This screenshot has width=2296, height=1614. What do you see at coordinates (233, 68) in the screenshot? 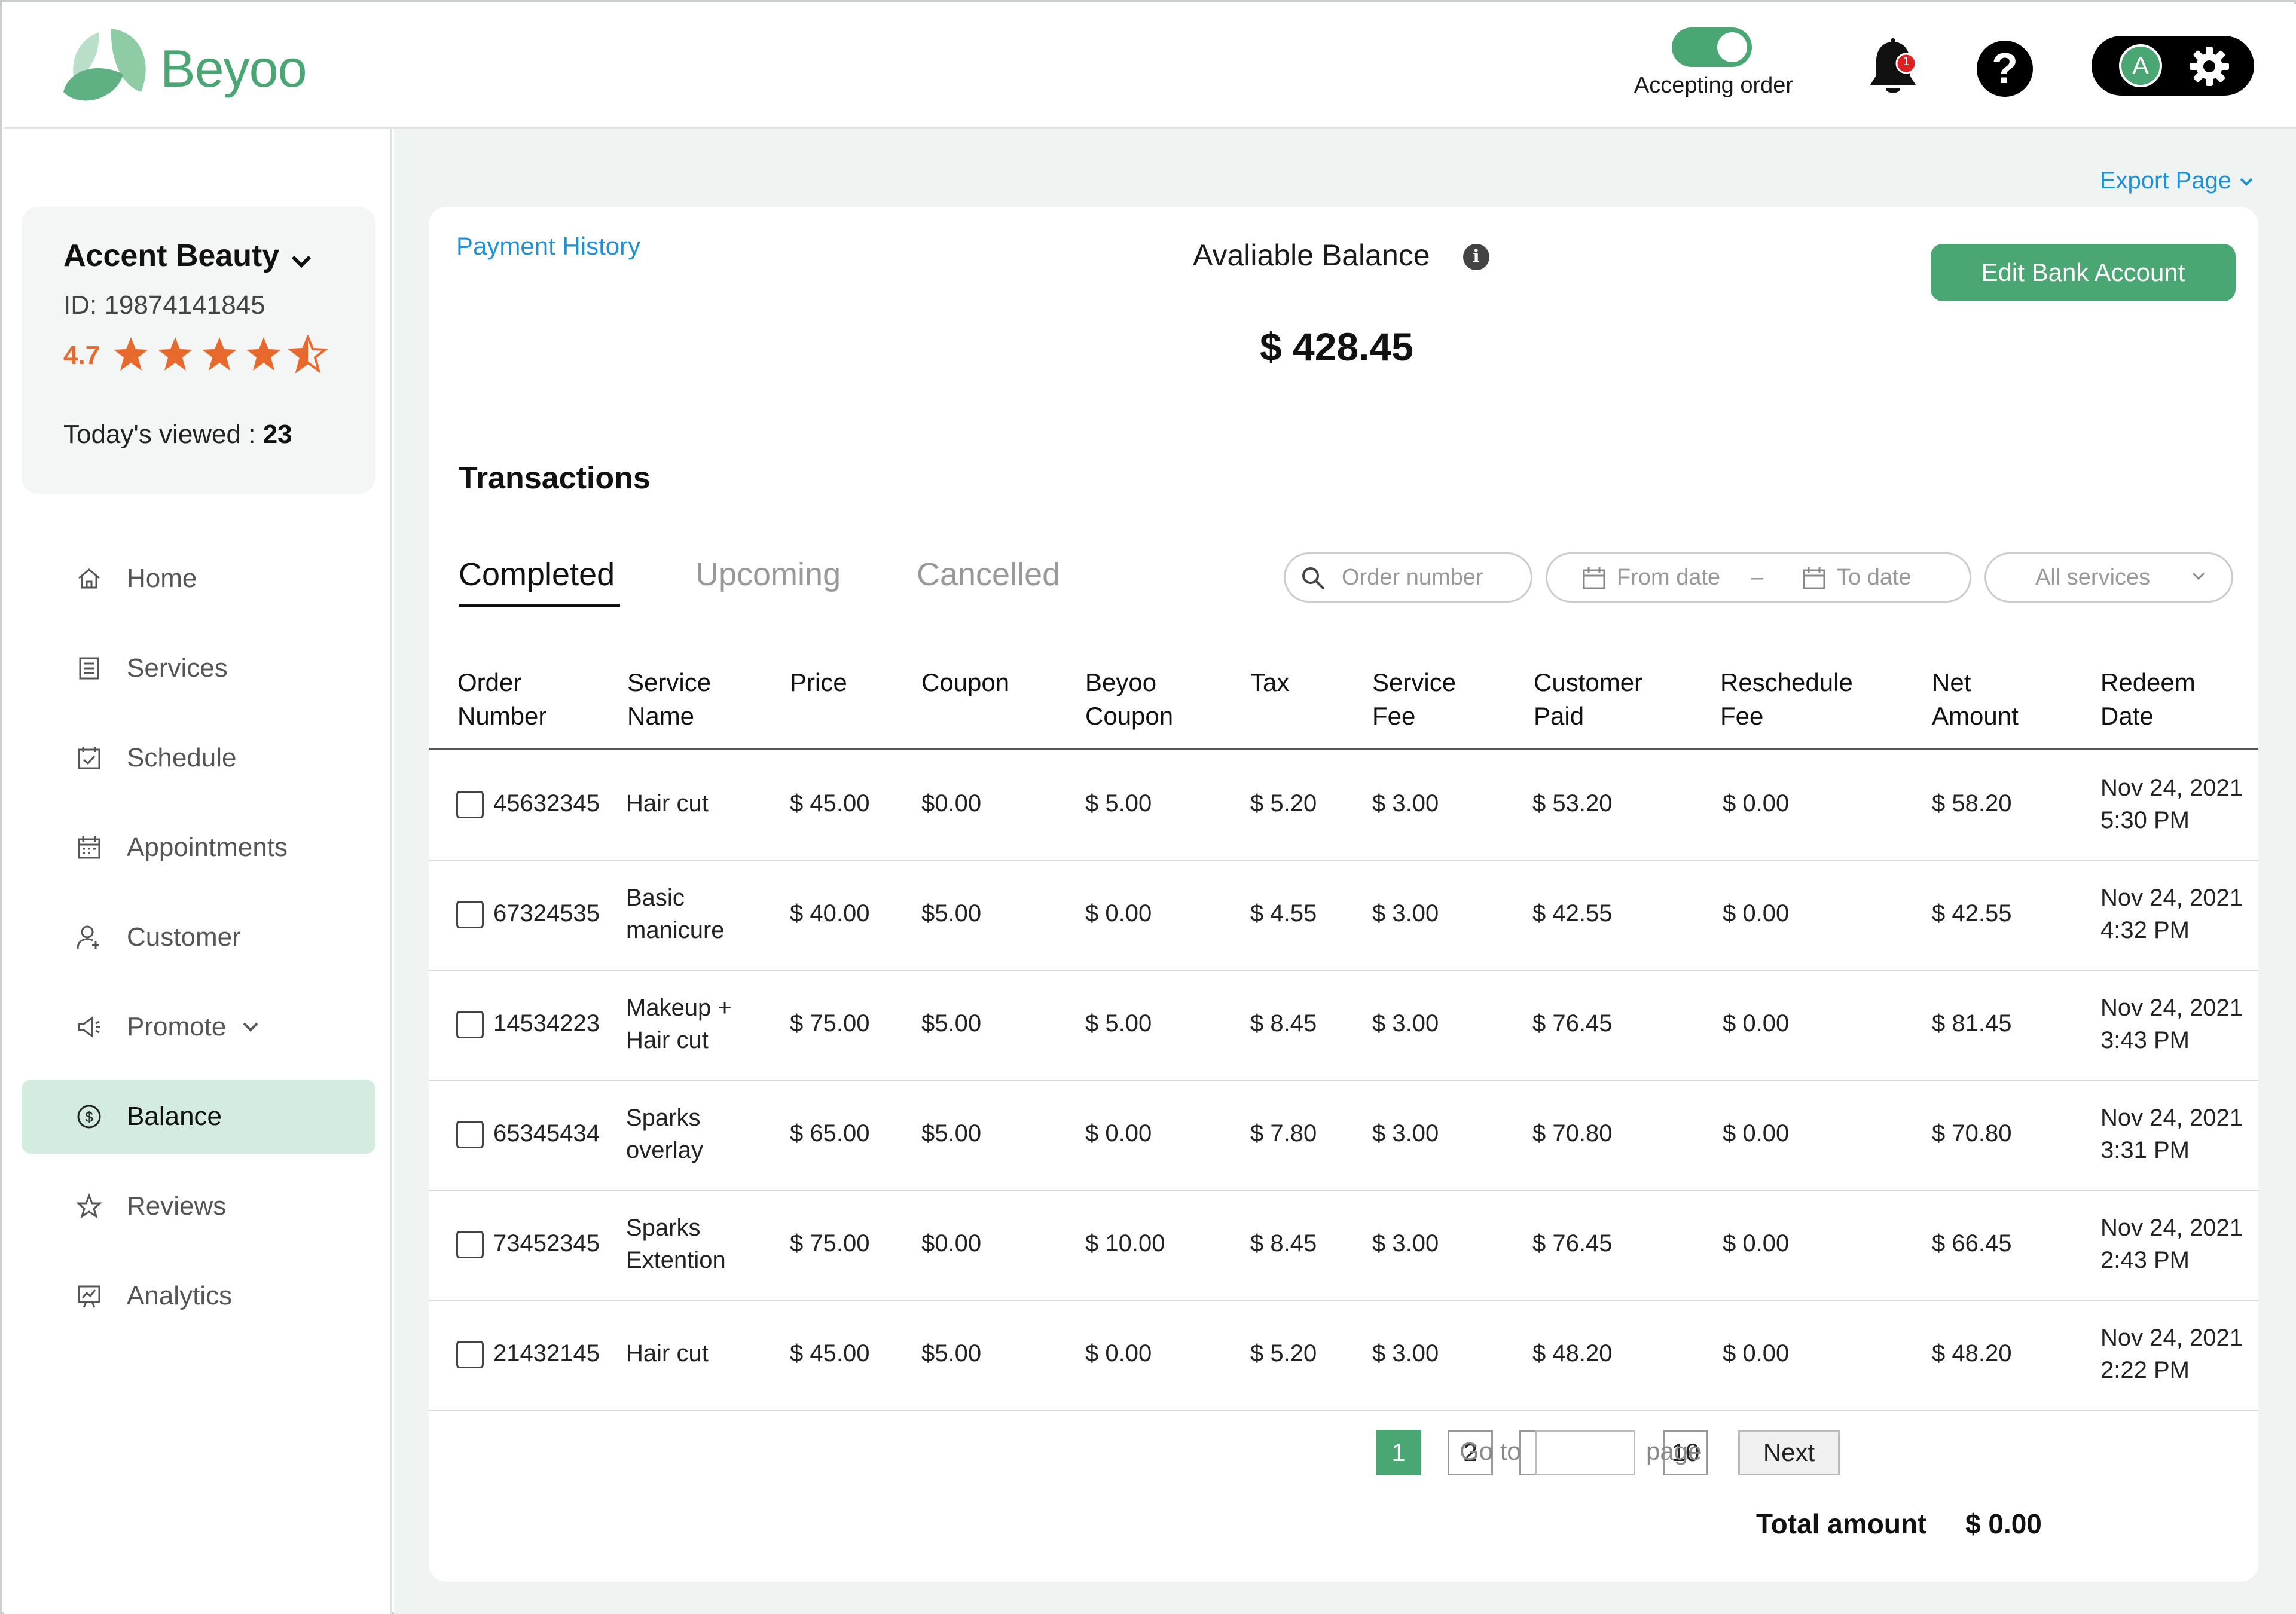
I see `brand-name: Beyoo` at bounding box center [233, 68].